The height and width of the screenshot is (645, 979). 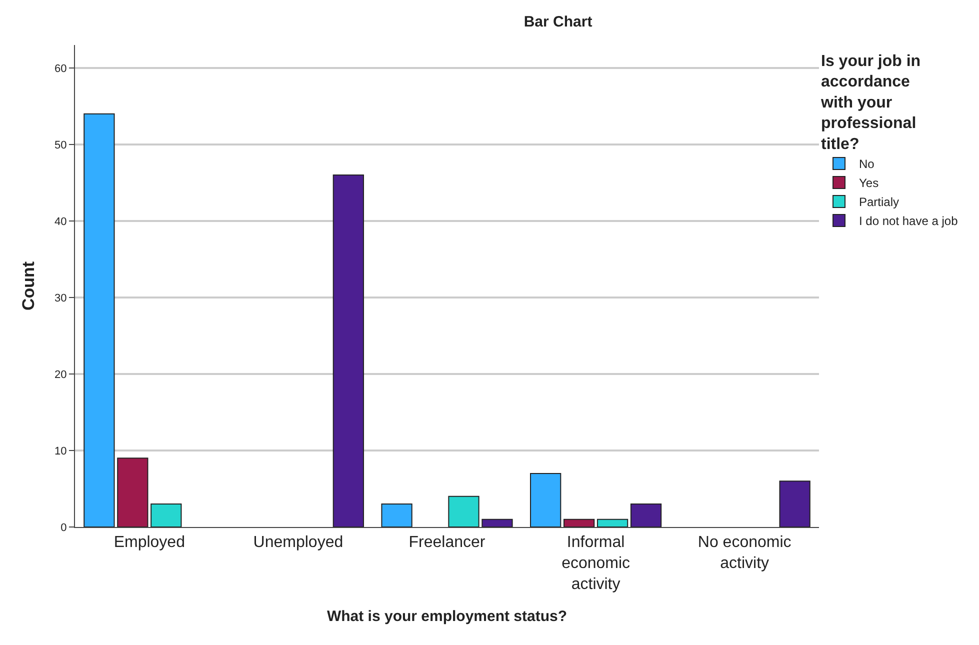 What do you see at coordinates (28, 286) in the screenshot?
I see `y-axis-title: Count` at bounding box center [28, 286].